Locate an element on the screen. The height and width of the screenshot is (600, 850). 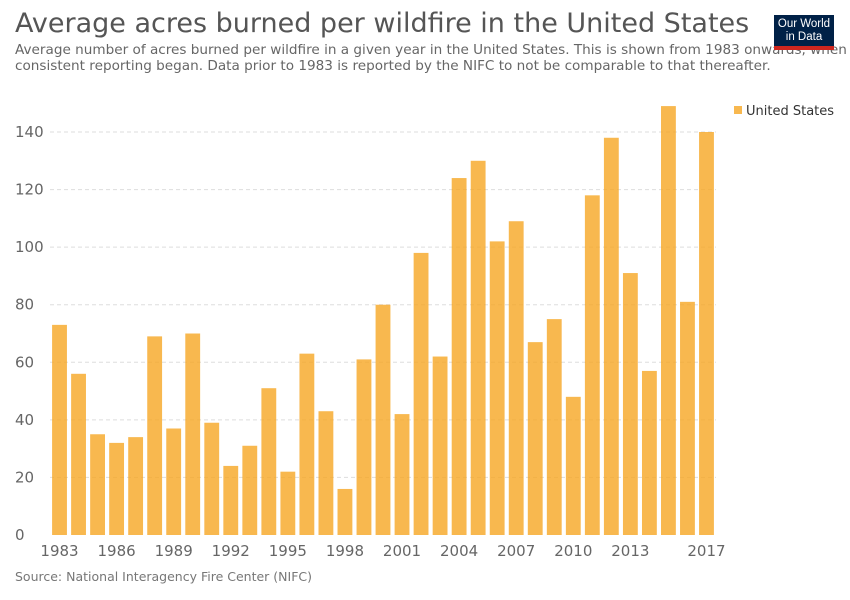
bar-1986 is located at coordinates (117, 488).